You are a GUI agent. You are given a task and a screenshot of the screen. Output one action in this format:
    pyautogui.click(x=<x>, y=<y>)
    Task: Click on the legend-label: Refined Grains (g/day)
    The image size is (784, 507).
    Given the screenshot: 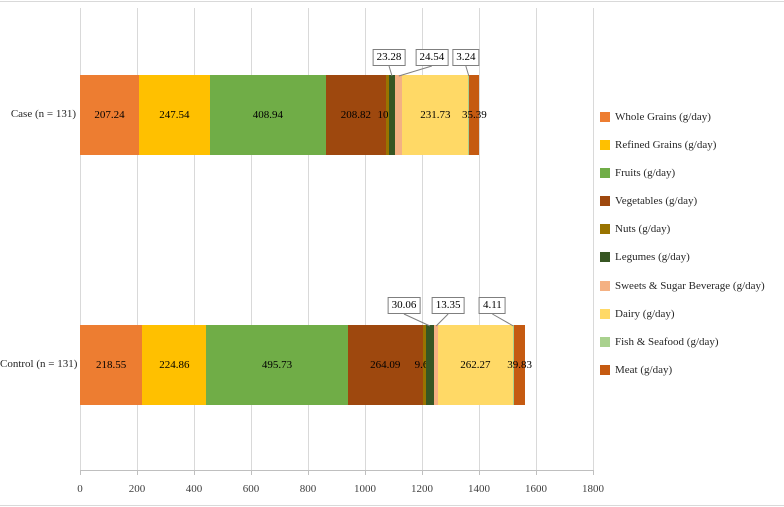 What is the action you would take?
    pyautogui.click(x=666, y=144)
    